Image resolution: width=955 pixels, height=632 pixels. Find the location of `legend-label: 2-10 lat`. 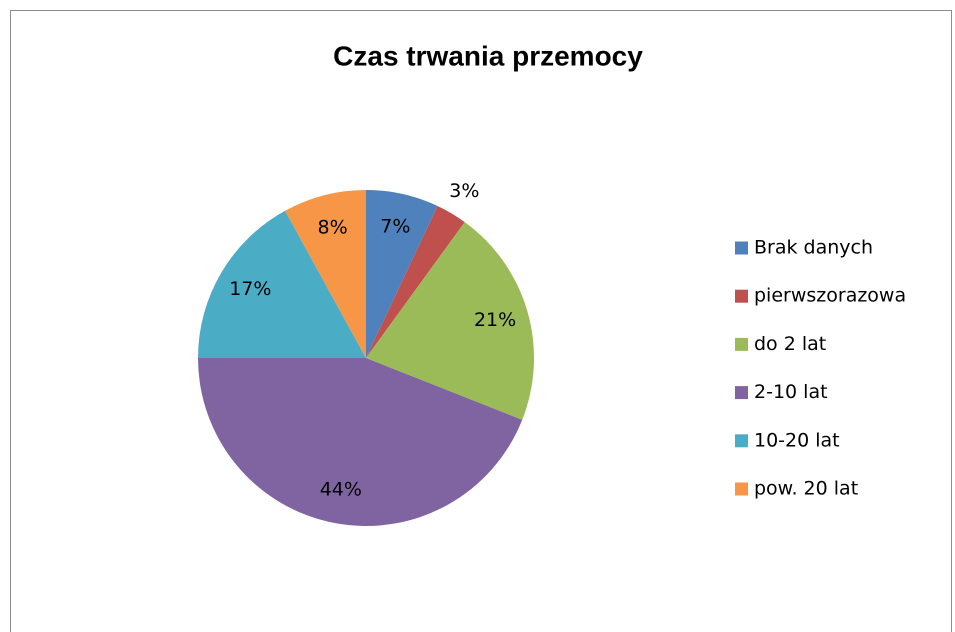

legend-label: 2-10 lat is located at coordinates (791, 392).